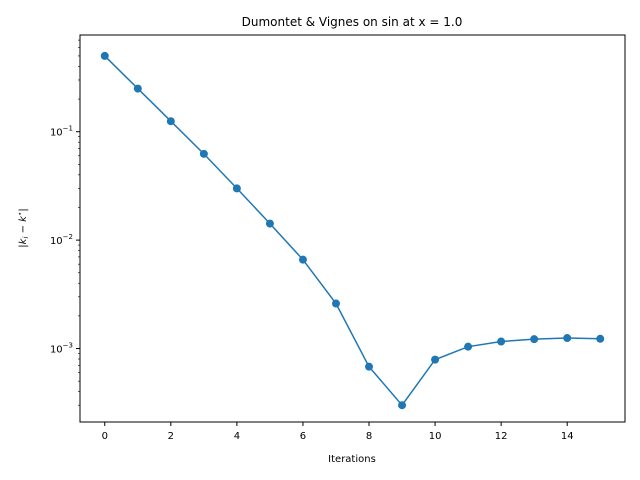 The image size is (640, 480). I want to click on y-axis: 10−310−210−1, so click(65, 222).